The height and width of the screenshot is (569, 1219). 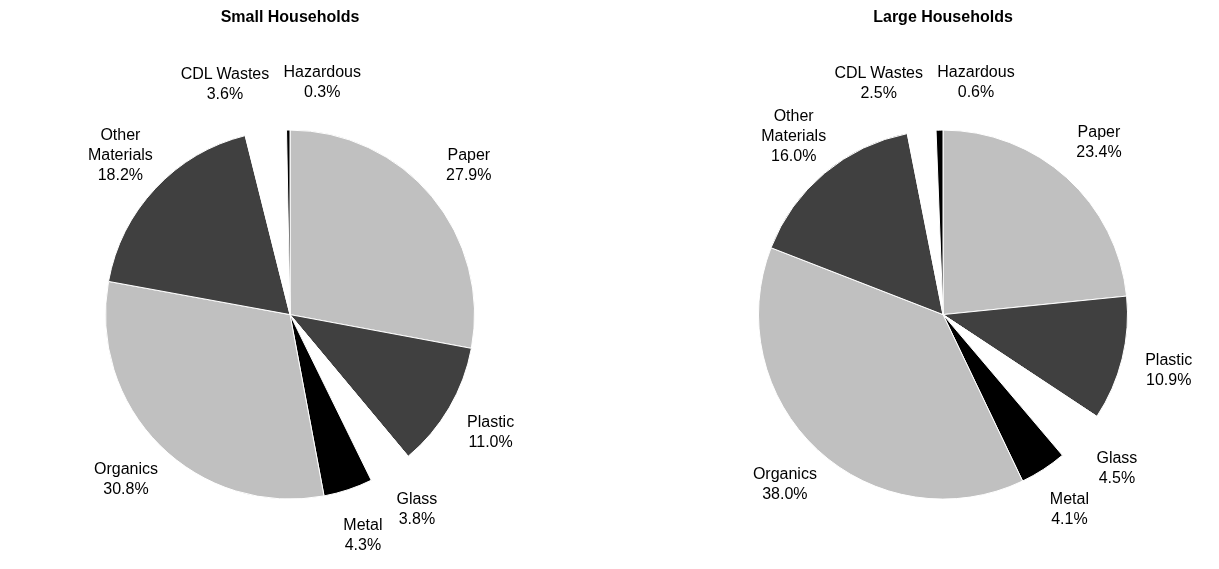 I want to click on data-label: 3.8%, so click(x=417, y=519).